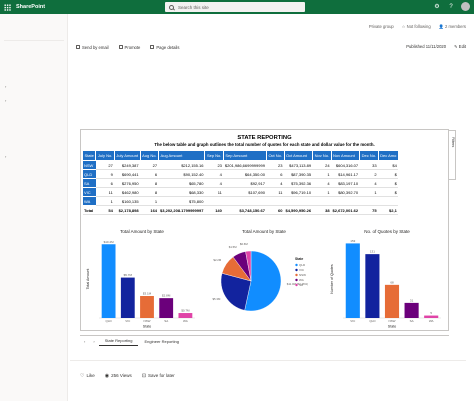  Describe the element at coordinates (127, 174) in the screenshot. I see `table-cell: $690,441` at that location.